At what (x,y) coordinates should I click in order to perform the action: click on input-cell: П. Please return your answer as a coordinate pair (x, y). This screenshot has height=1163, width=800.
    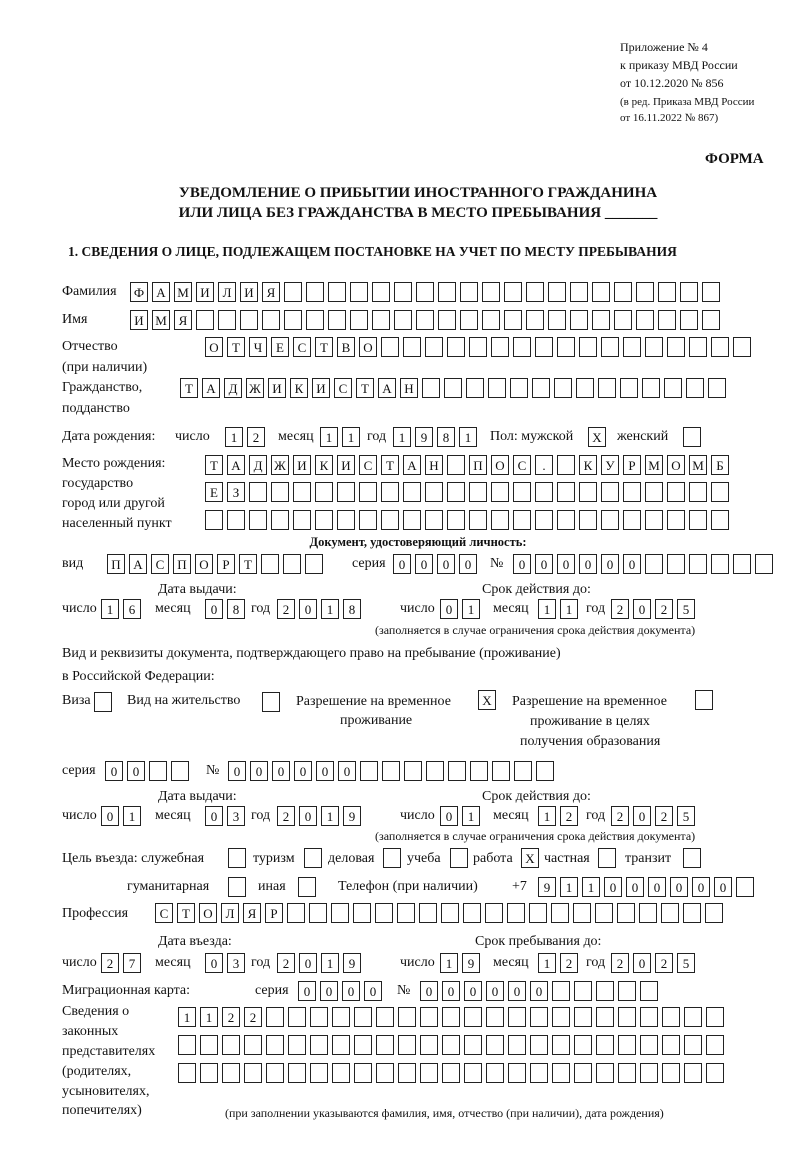
    Looking at the image, I should click on (182, 564).